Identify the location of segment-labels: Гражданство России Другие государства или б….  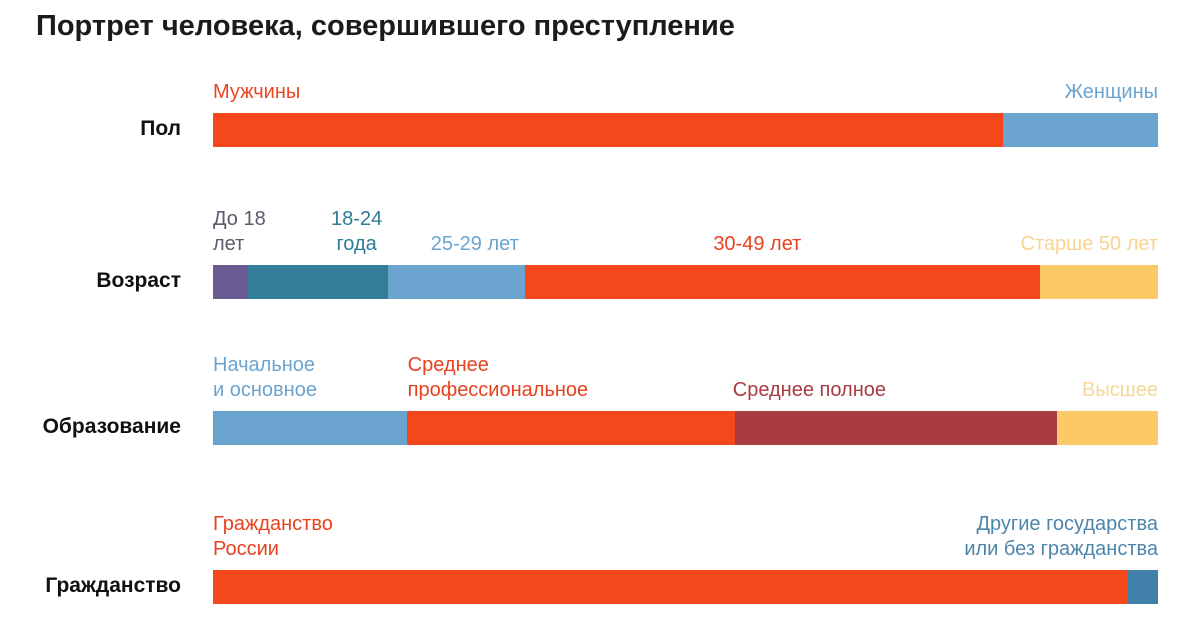
(685, 522).